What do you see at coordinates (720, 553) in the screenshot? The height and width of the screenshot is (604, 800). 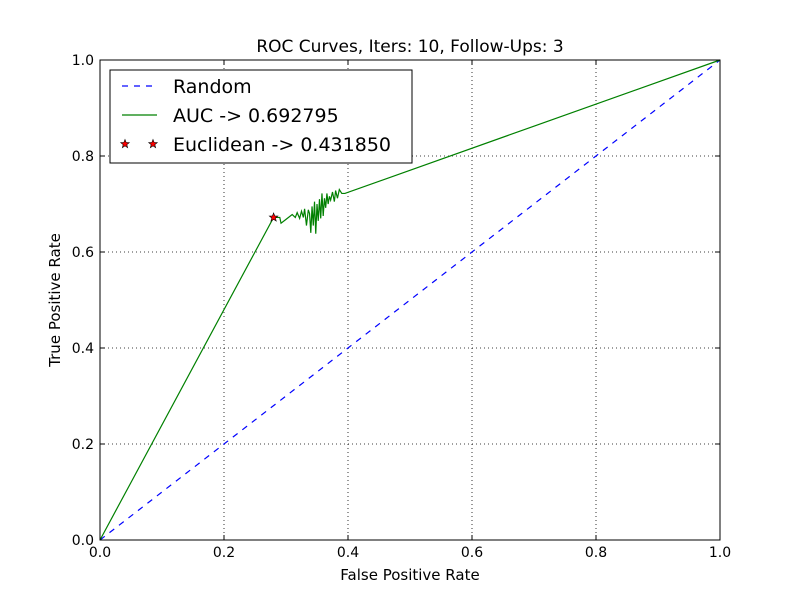 I see `x-tick-label: 1.0` at bounding box center [720, 553].